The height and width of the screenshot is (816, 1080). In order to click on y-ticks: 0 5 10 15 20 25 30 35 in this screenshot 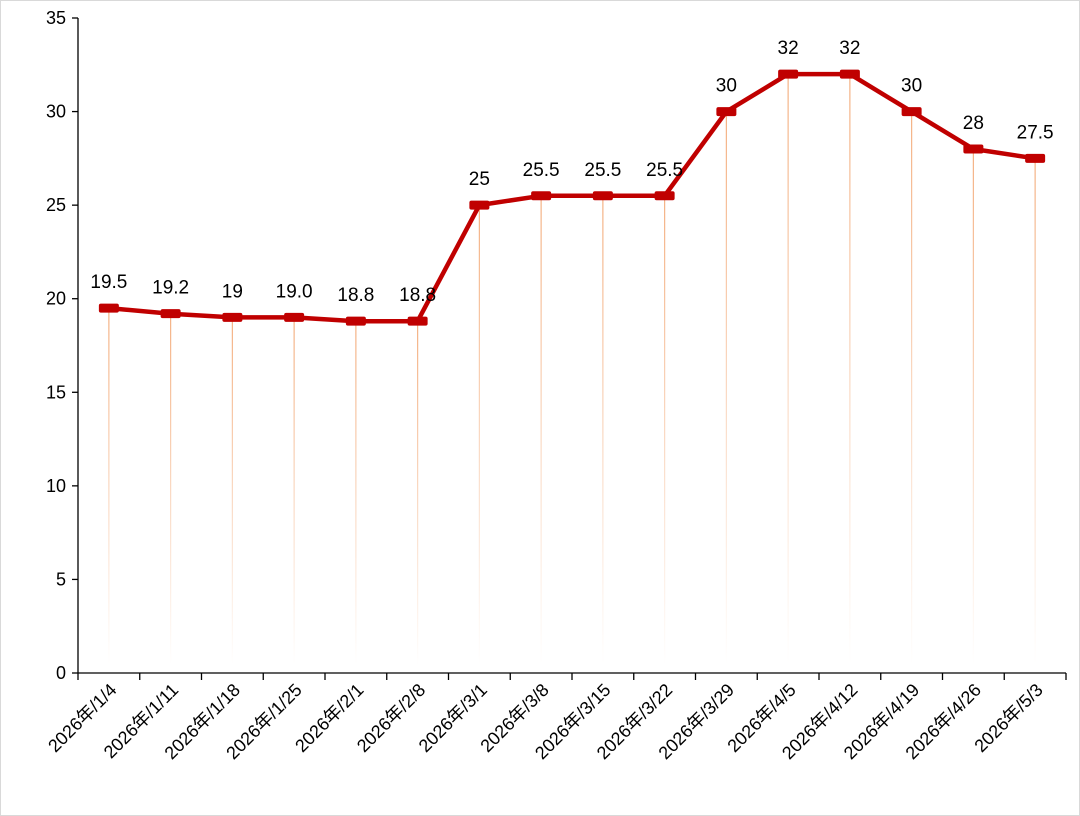, I will do `click(62, 345)`.